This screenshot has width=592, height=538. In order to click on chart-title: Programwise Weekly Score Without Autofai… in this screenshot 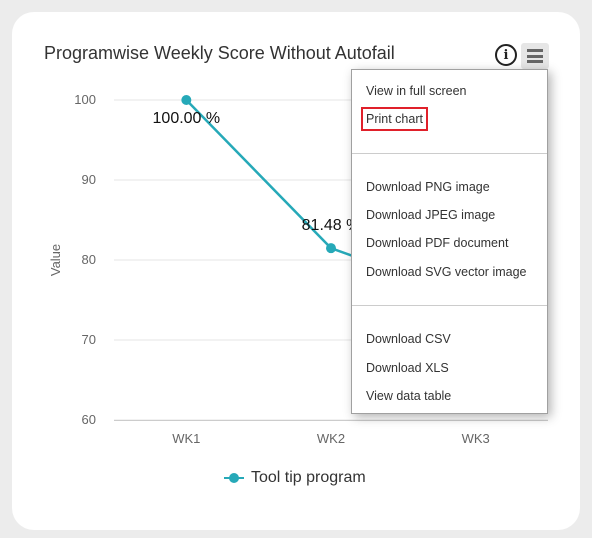, I will do `click(219, 53)`.